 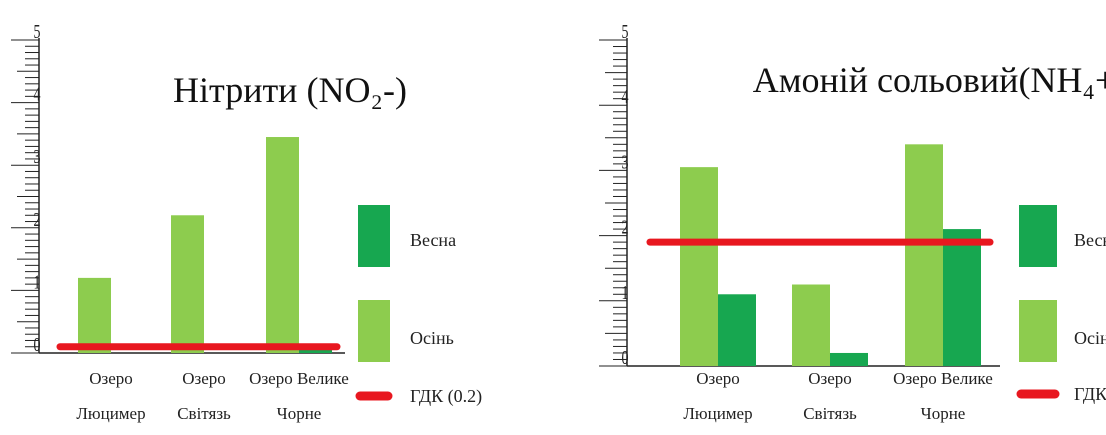 I want to click on legend-label: ГДК (0.2), so click(x=446, y=396).